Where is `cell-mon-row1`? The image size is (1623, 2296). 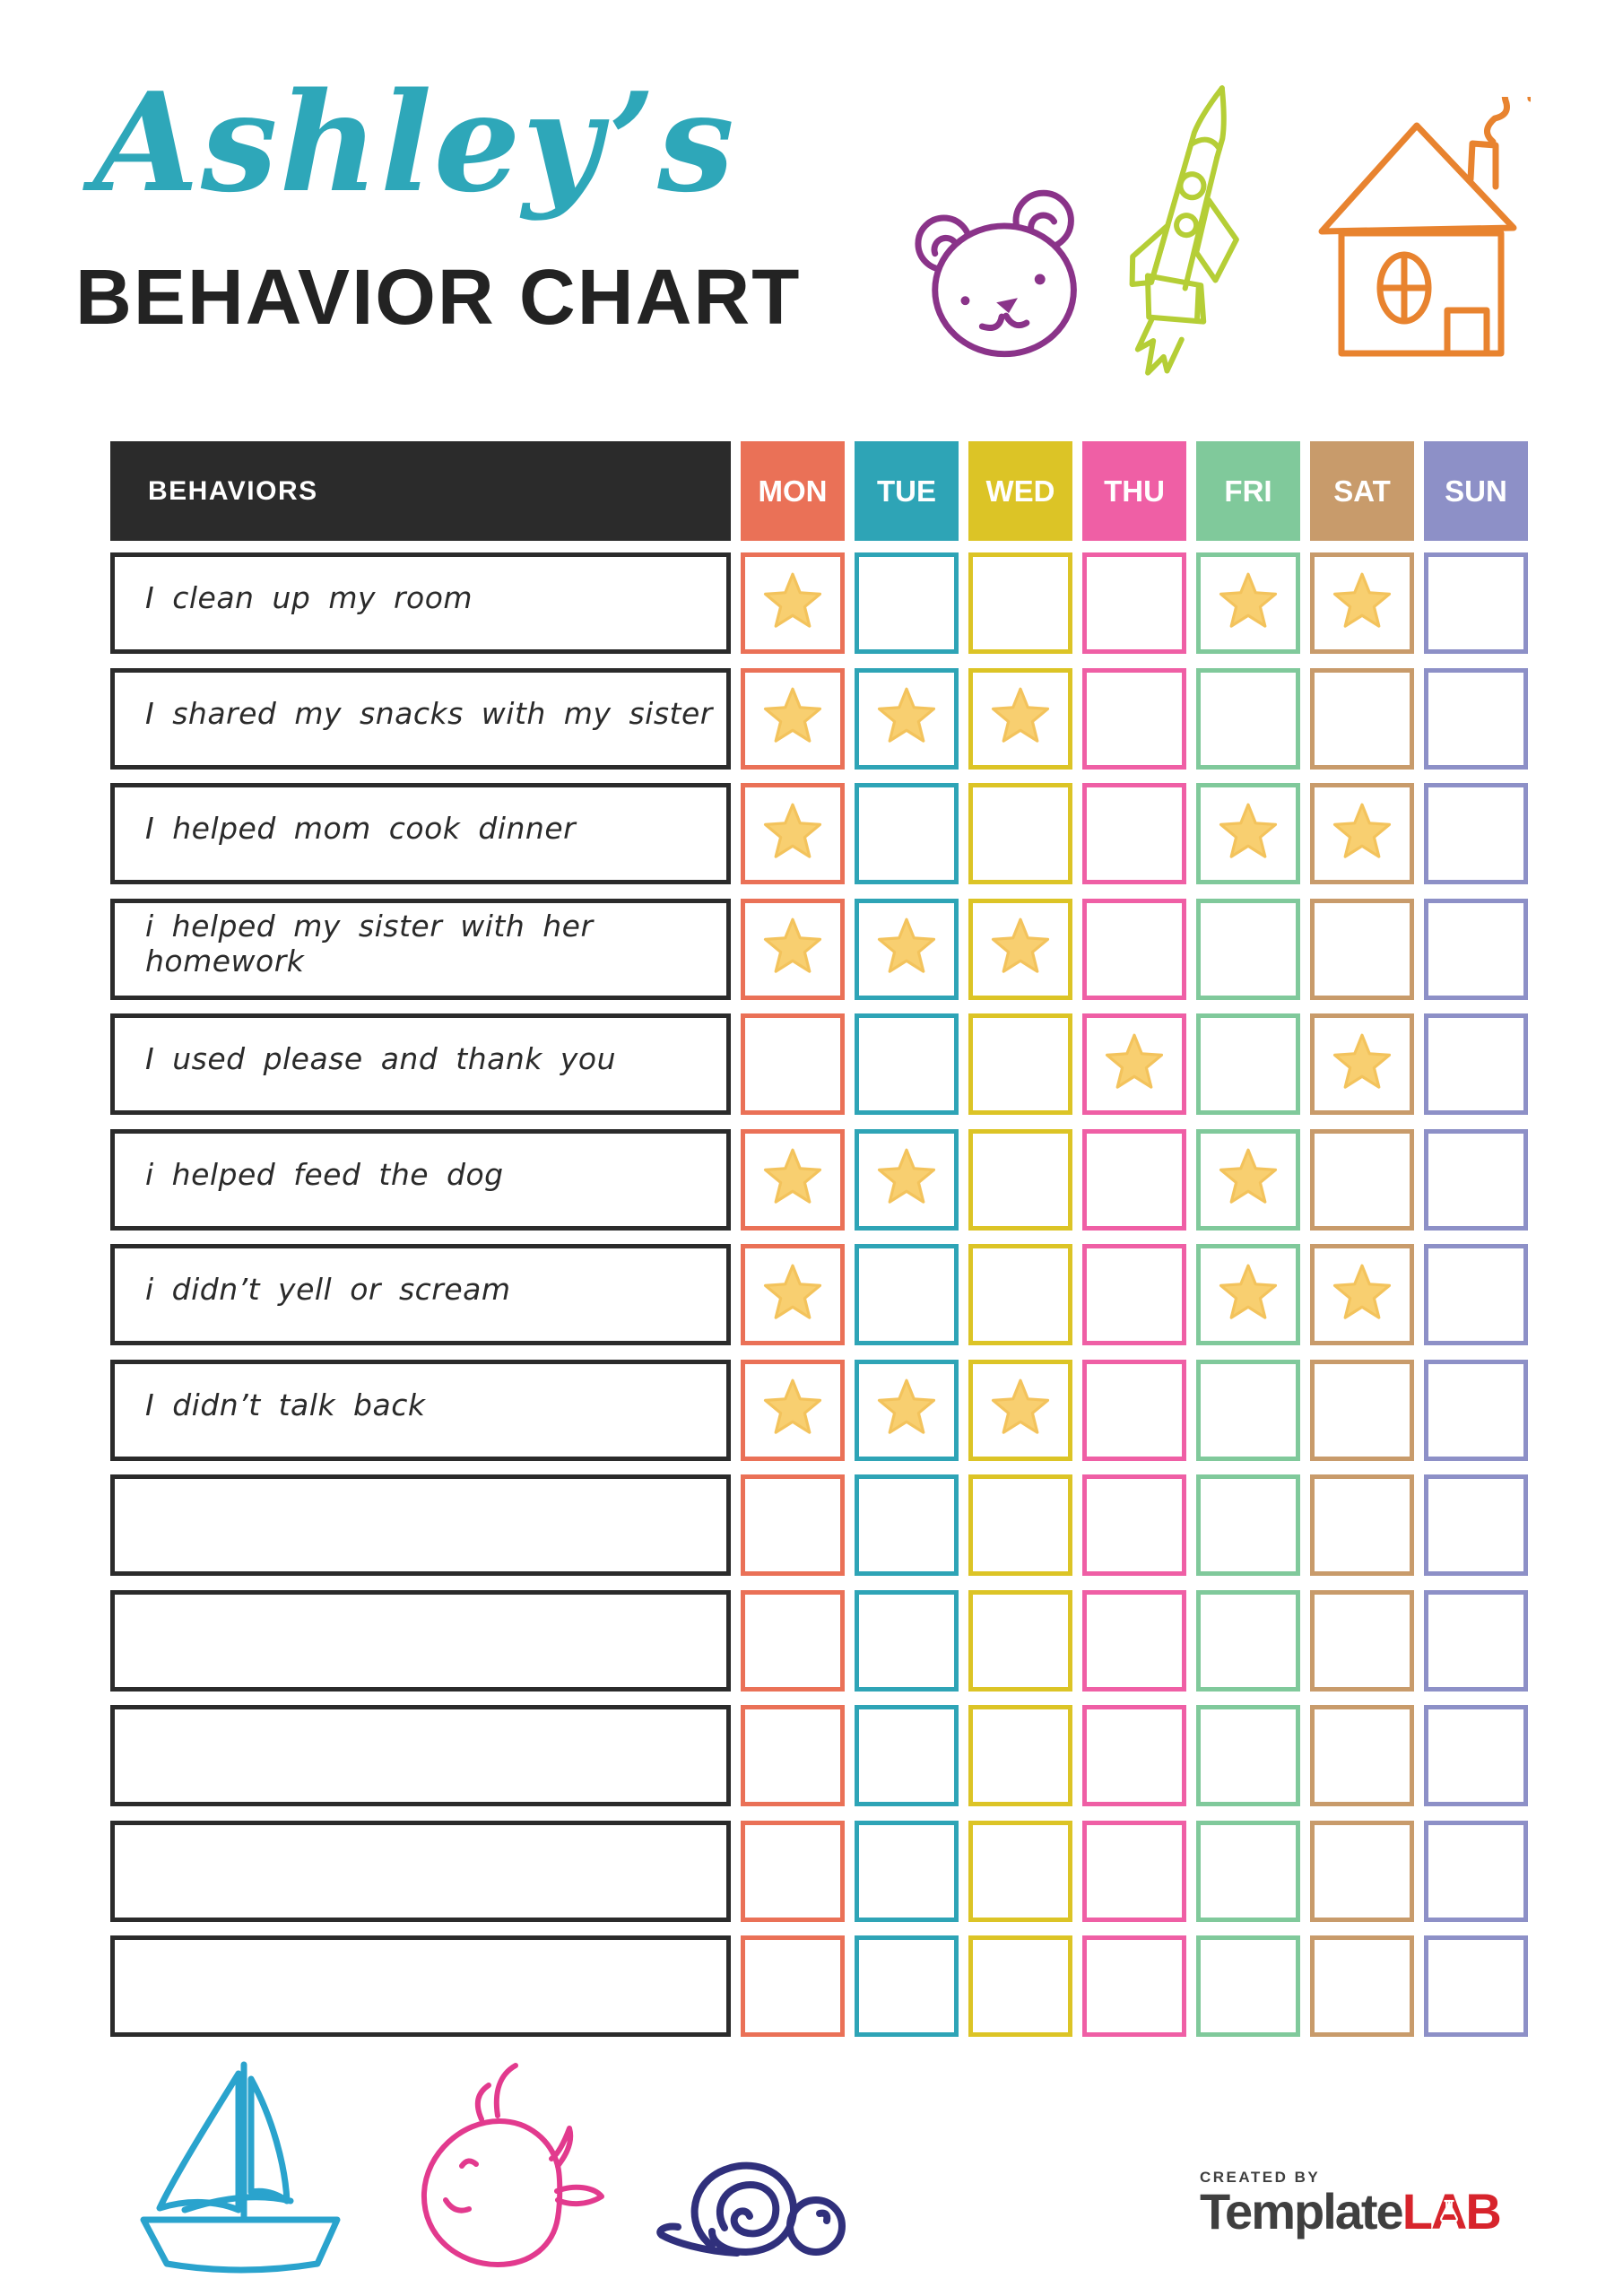 cell-mon-row1 is located at coordinates (793, 603).